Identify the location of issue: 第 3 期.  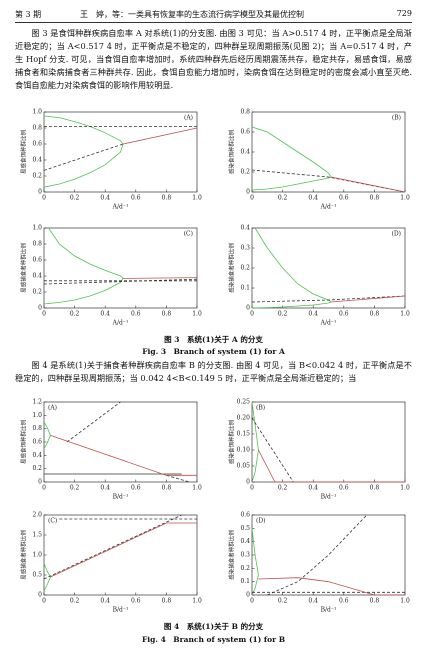
(28, 14).